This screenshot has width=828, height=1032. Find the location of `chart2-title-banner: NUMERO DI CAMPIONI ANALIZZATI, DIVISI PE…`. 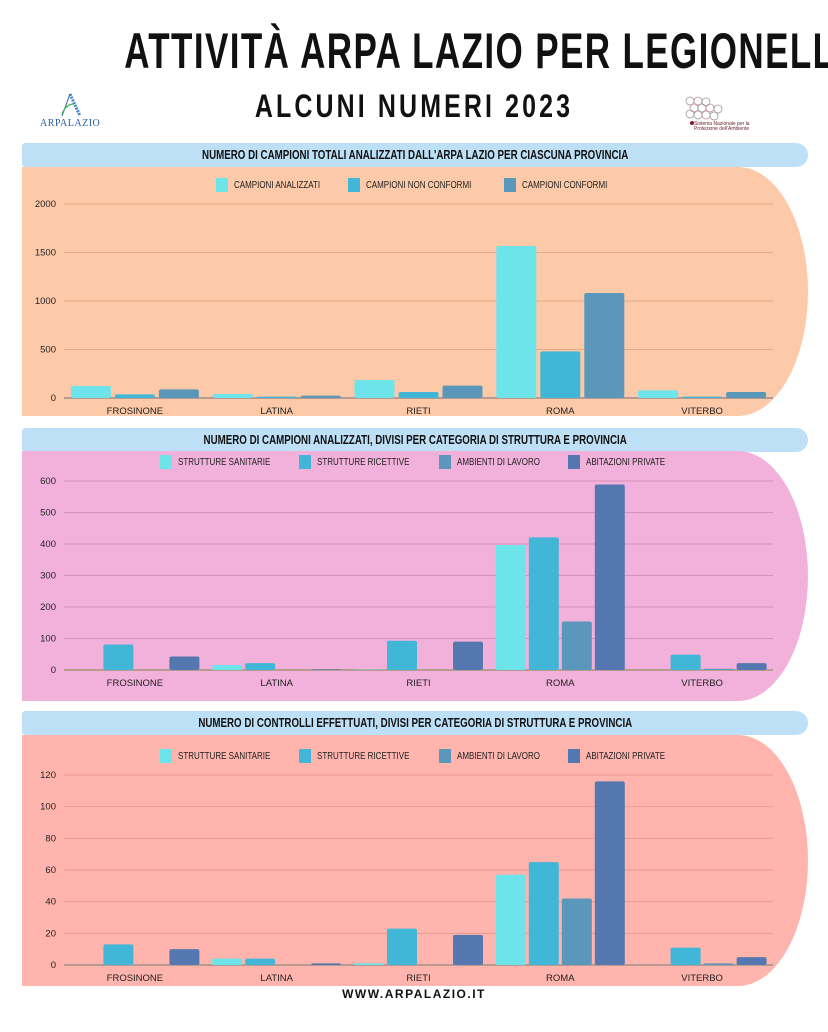

chart2-title-banner: NUMERO DI CAMPIONI ANALIZZATI, DIVISI PE… is located at coordinates (415, 440).